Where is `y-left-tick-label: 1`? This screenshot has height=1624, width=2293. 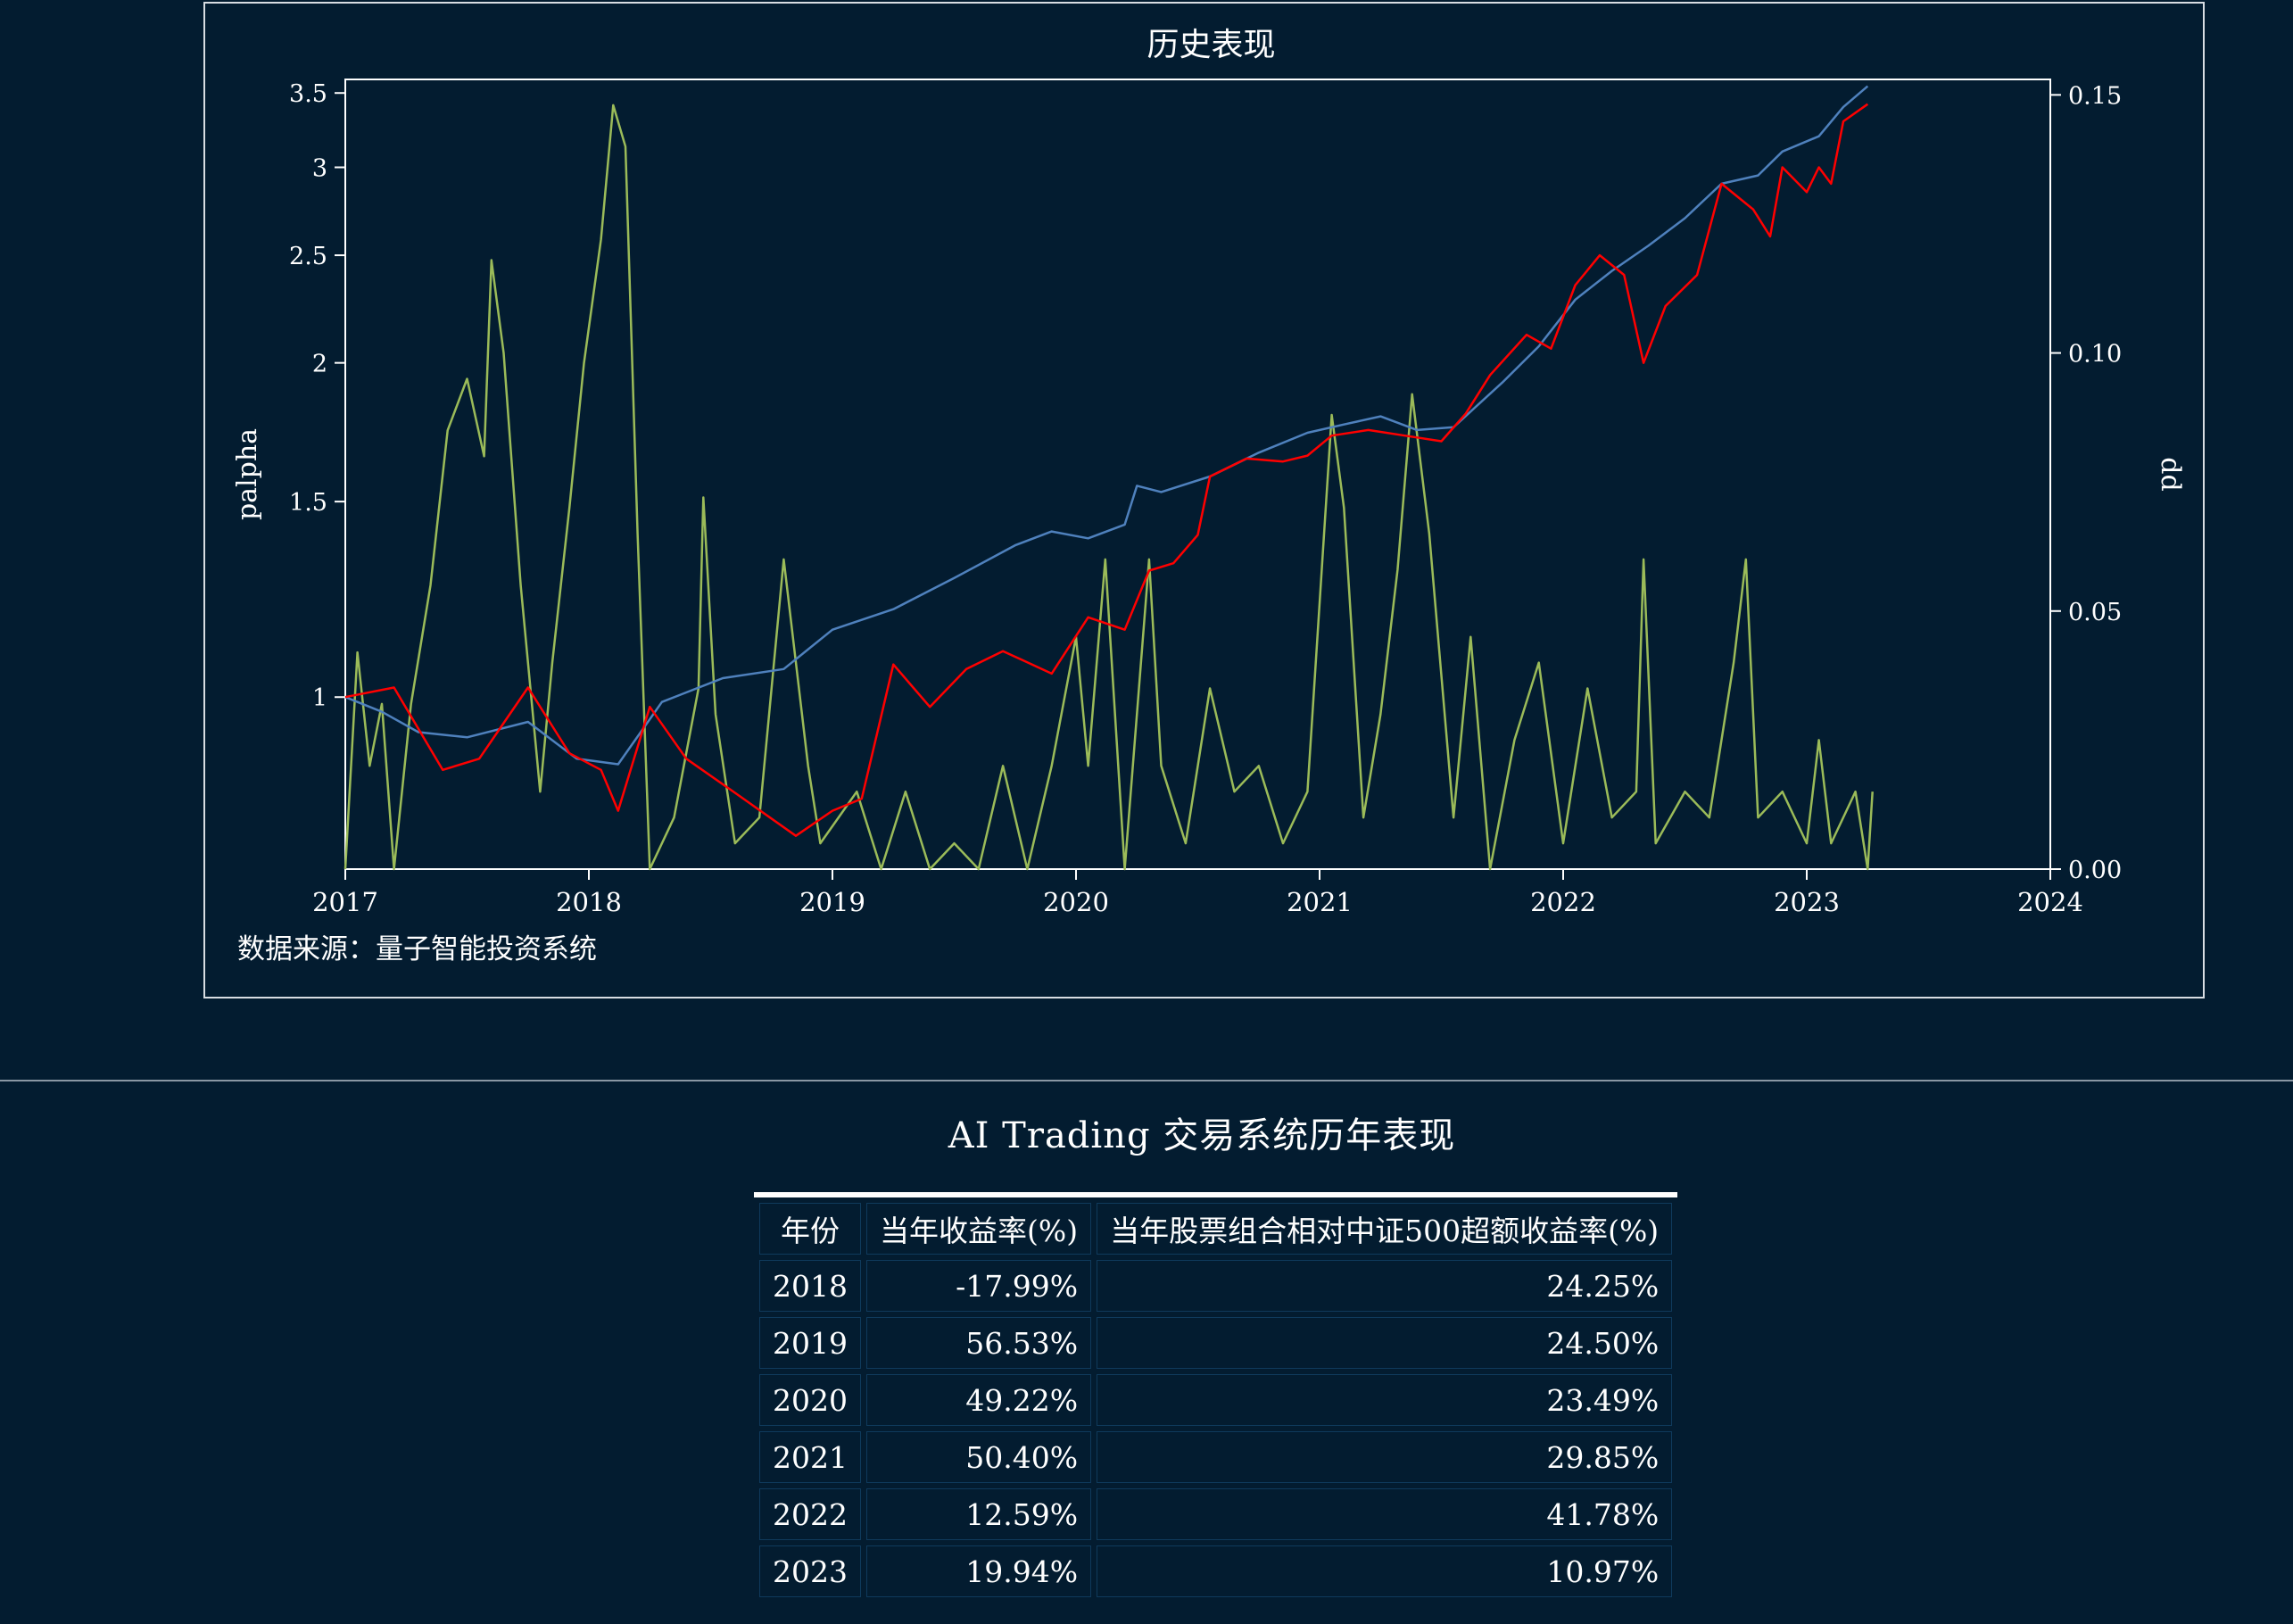
y-left-tick-label: 1 is located at coordinates (320, 698).